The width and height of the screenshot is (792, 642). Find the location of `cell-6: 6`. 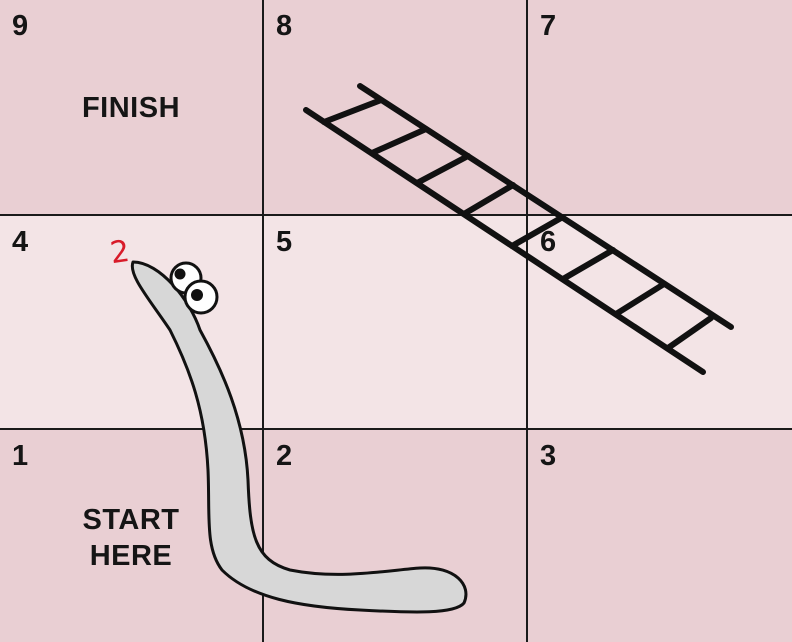

cell-6: 6 is located at coordinates (660, 323).